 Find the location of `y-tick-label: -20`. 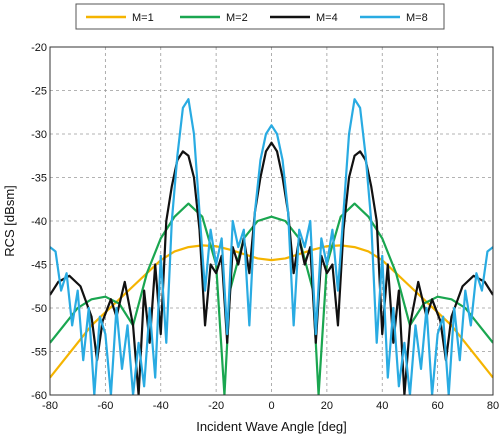

y-tick-label: -20 is located at coordinates (39, 48).